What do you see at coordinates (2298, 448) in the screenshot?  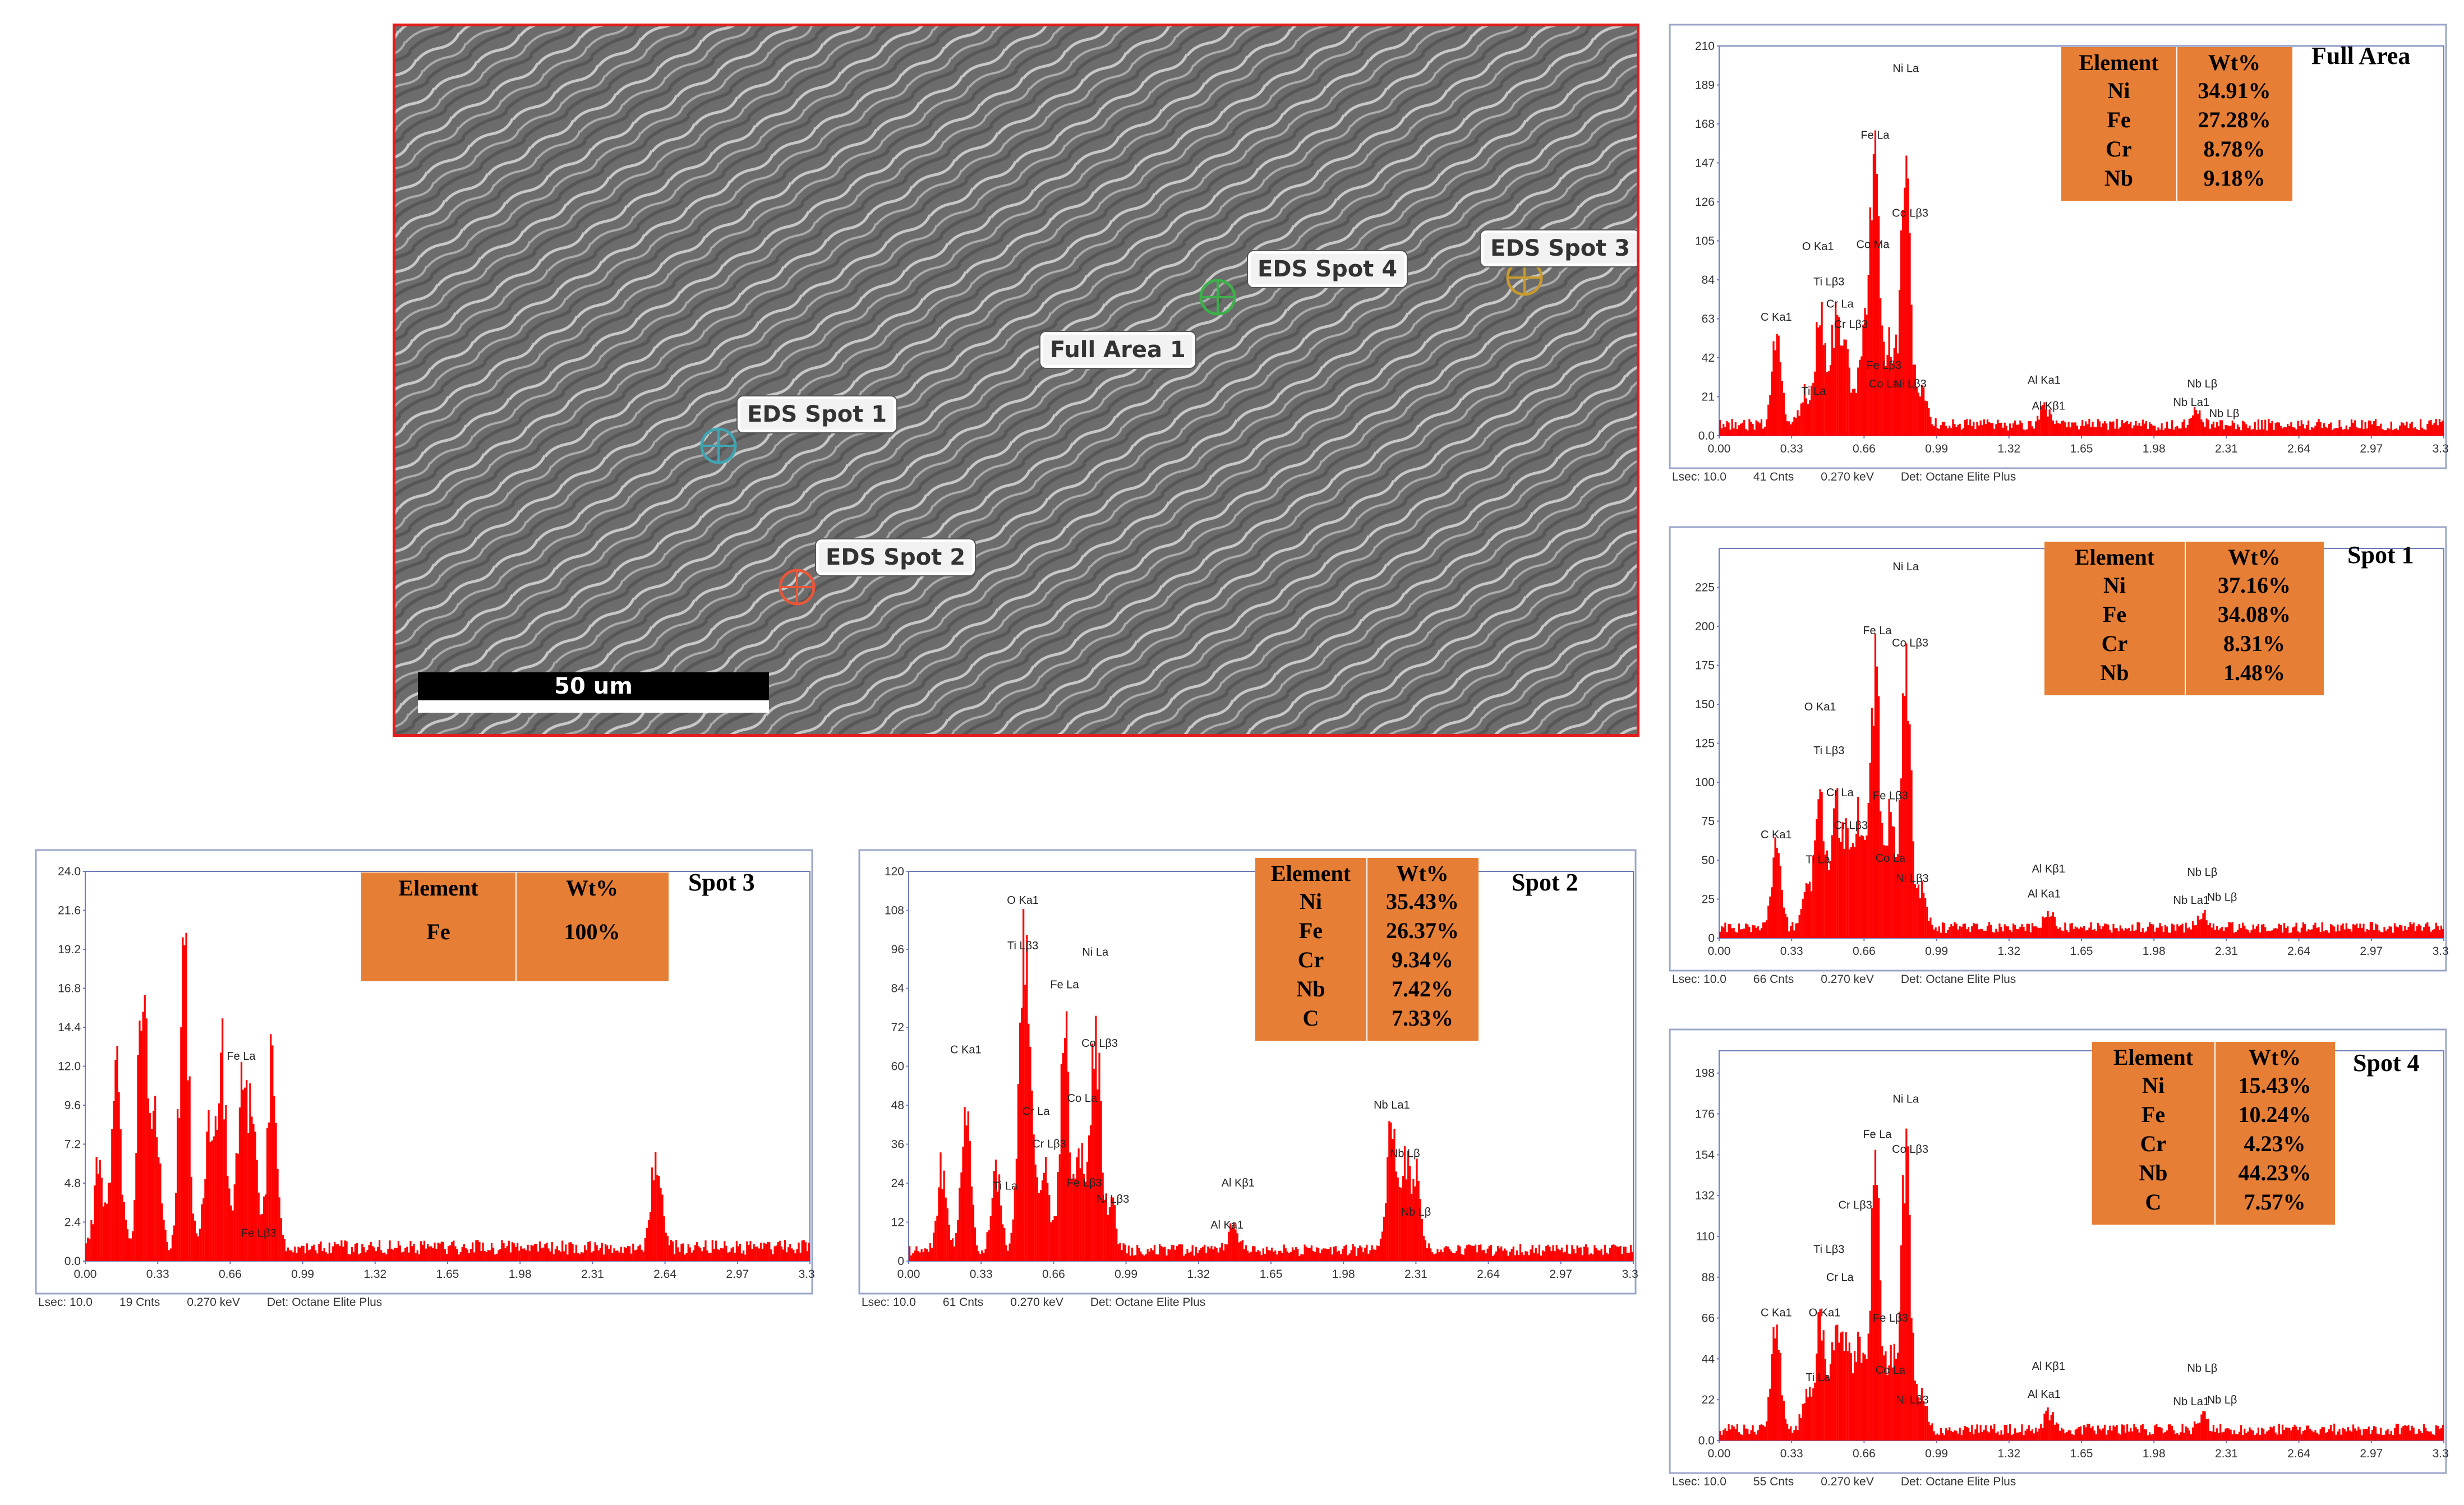 I see `x-tick-label: 2.64` at bounding box center [2298, 448].